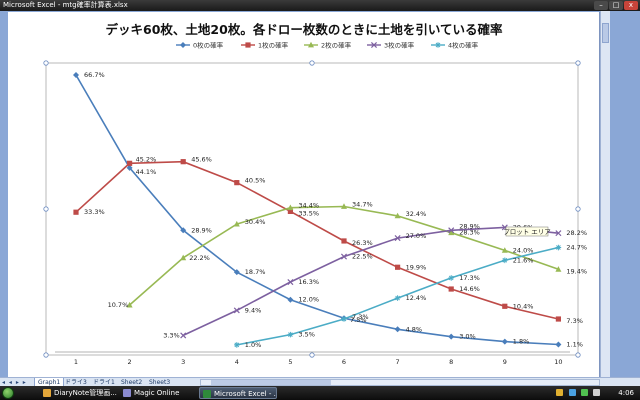 This screenshot has height=400, width=640. What do you see at coordinates (76, 362) in the screenshot?
I see `x-tick-label: 1` at bounding box center [76, 362].